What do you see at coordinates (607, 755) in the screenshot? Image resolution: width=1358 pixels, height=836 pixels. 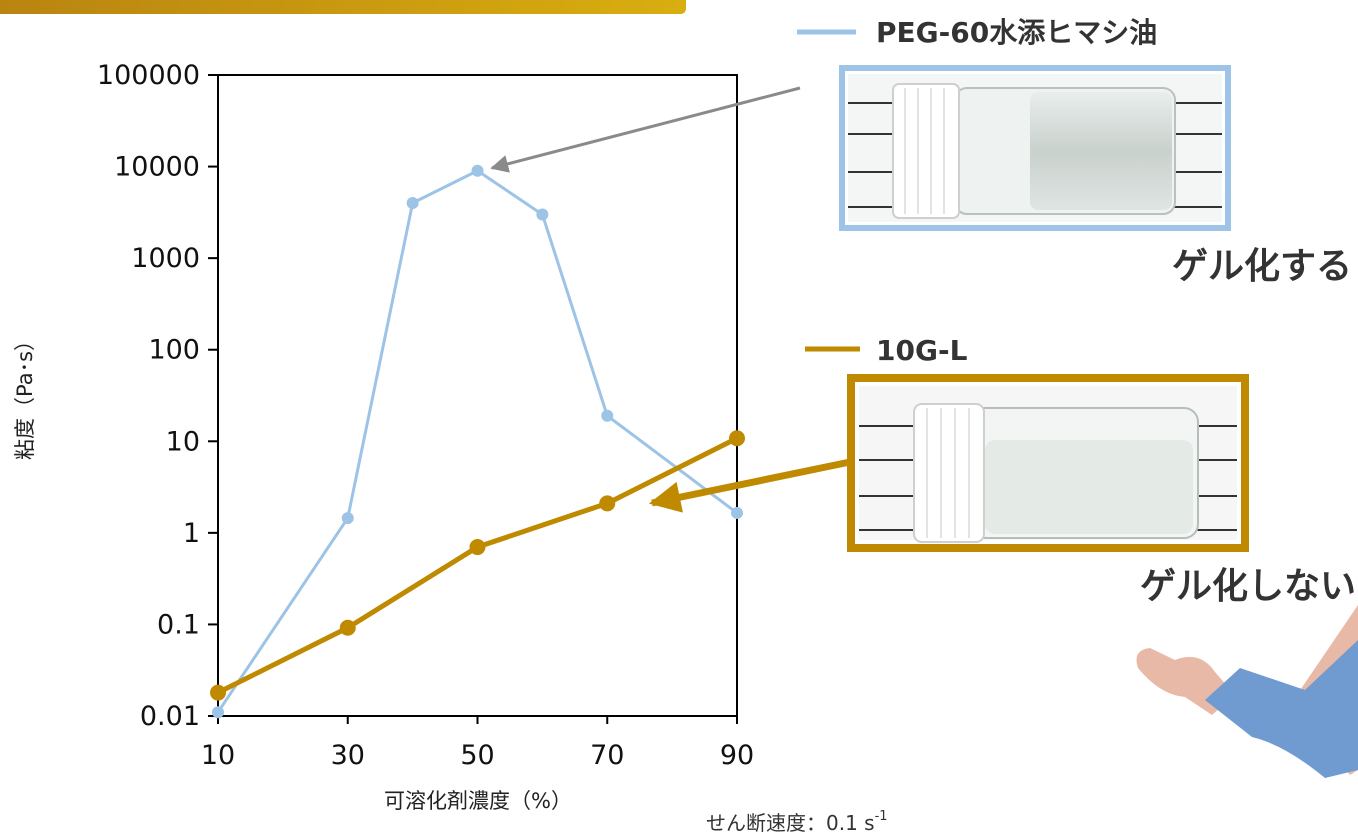 I see `x-tick-label: 70` at bounding box center [607, 755].